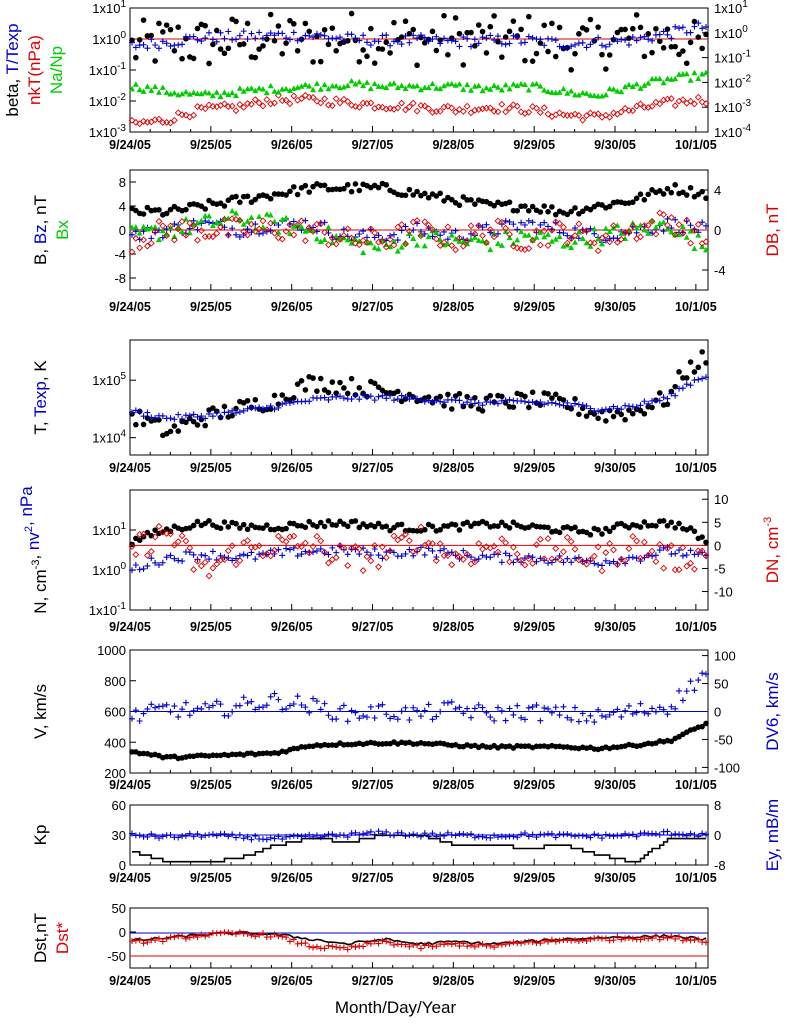  What do you see at coordinates (120, 254) in the screenshot?
I see `panel-b-ytick-label-left: -4` at bounding box center [120, 254].